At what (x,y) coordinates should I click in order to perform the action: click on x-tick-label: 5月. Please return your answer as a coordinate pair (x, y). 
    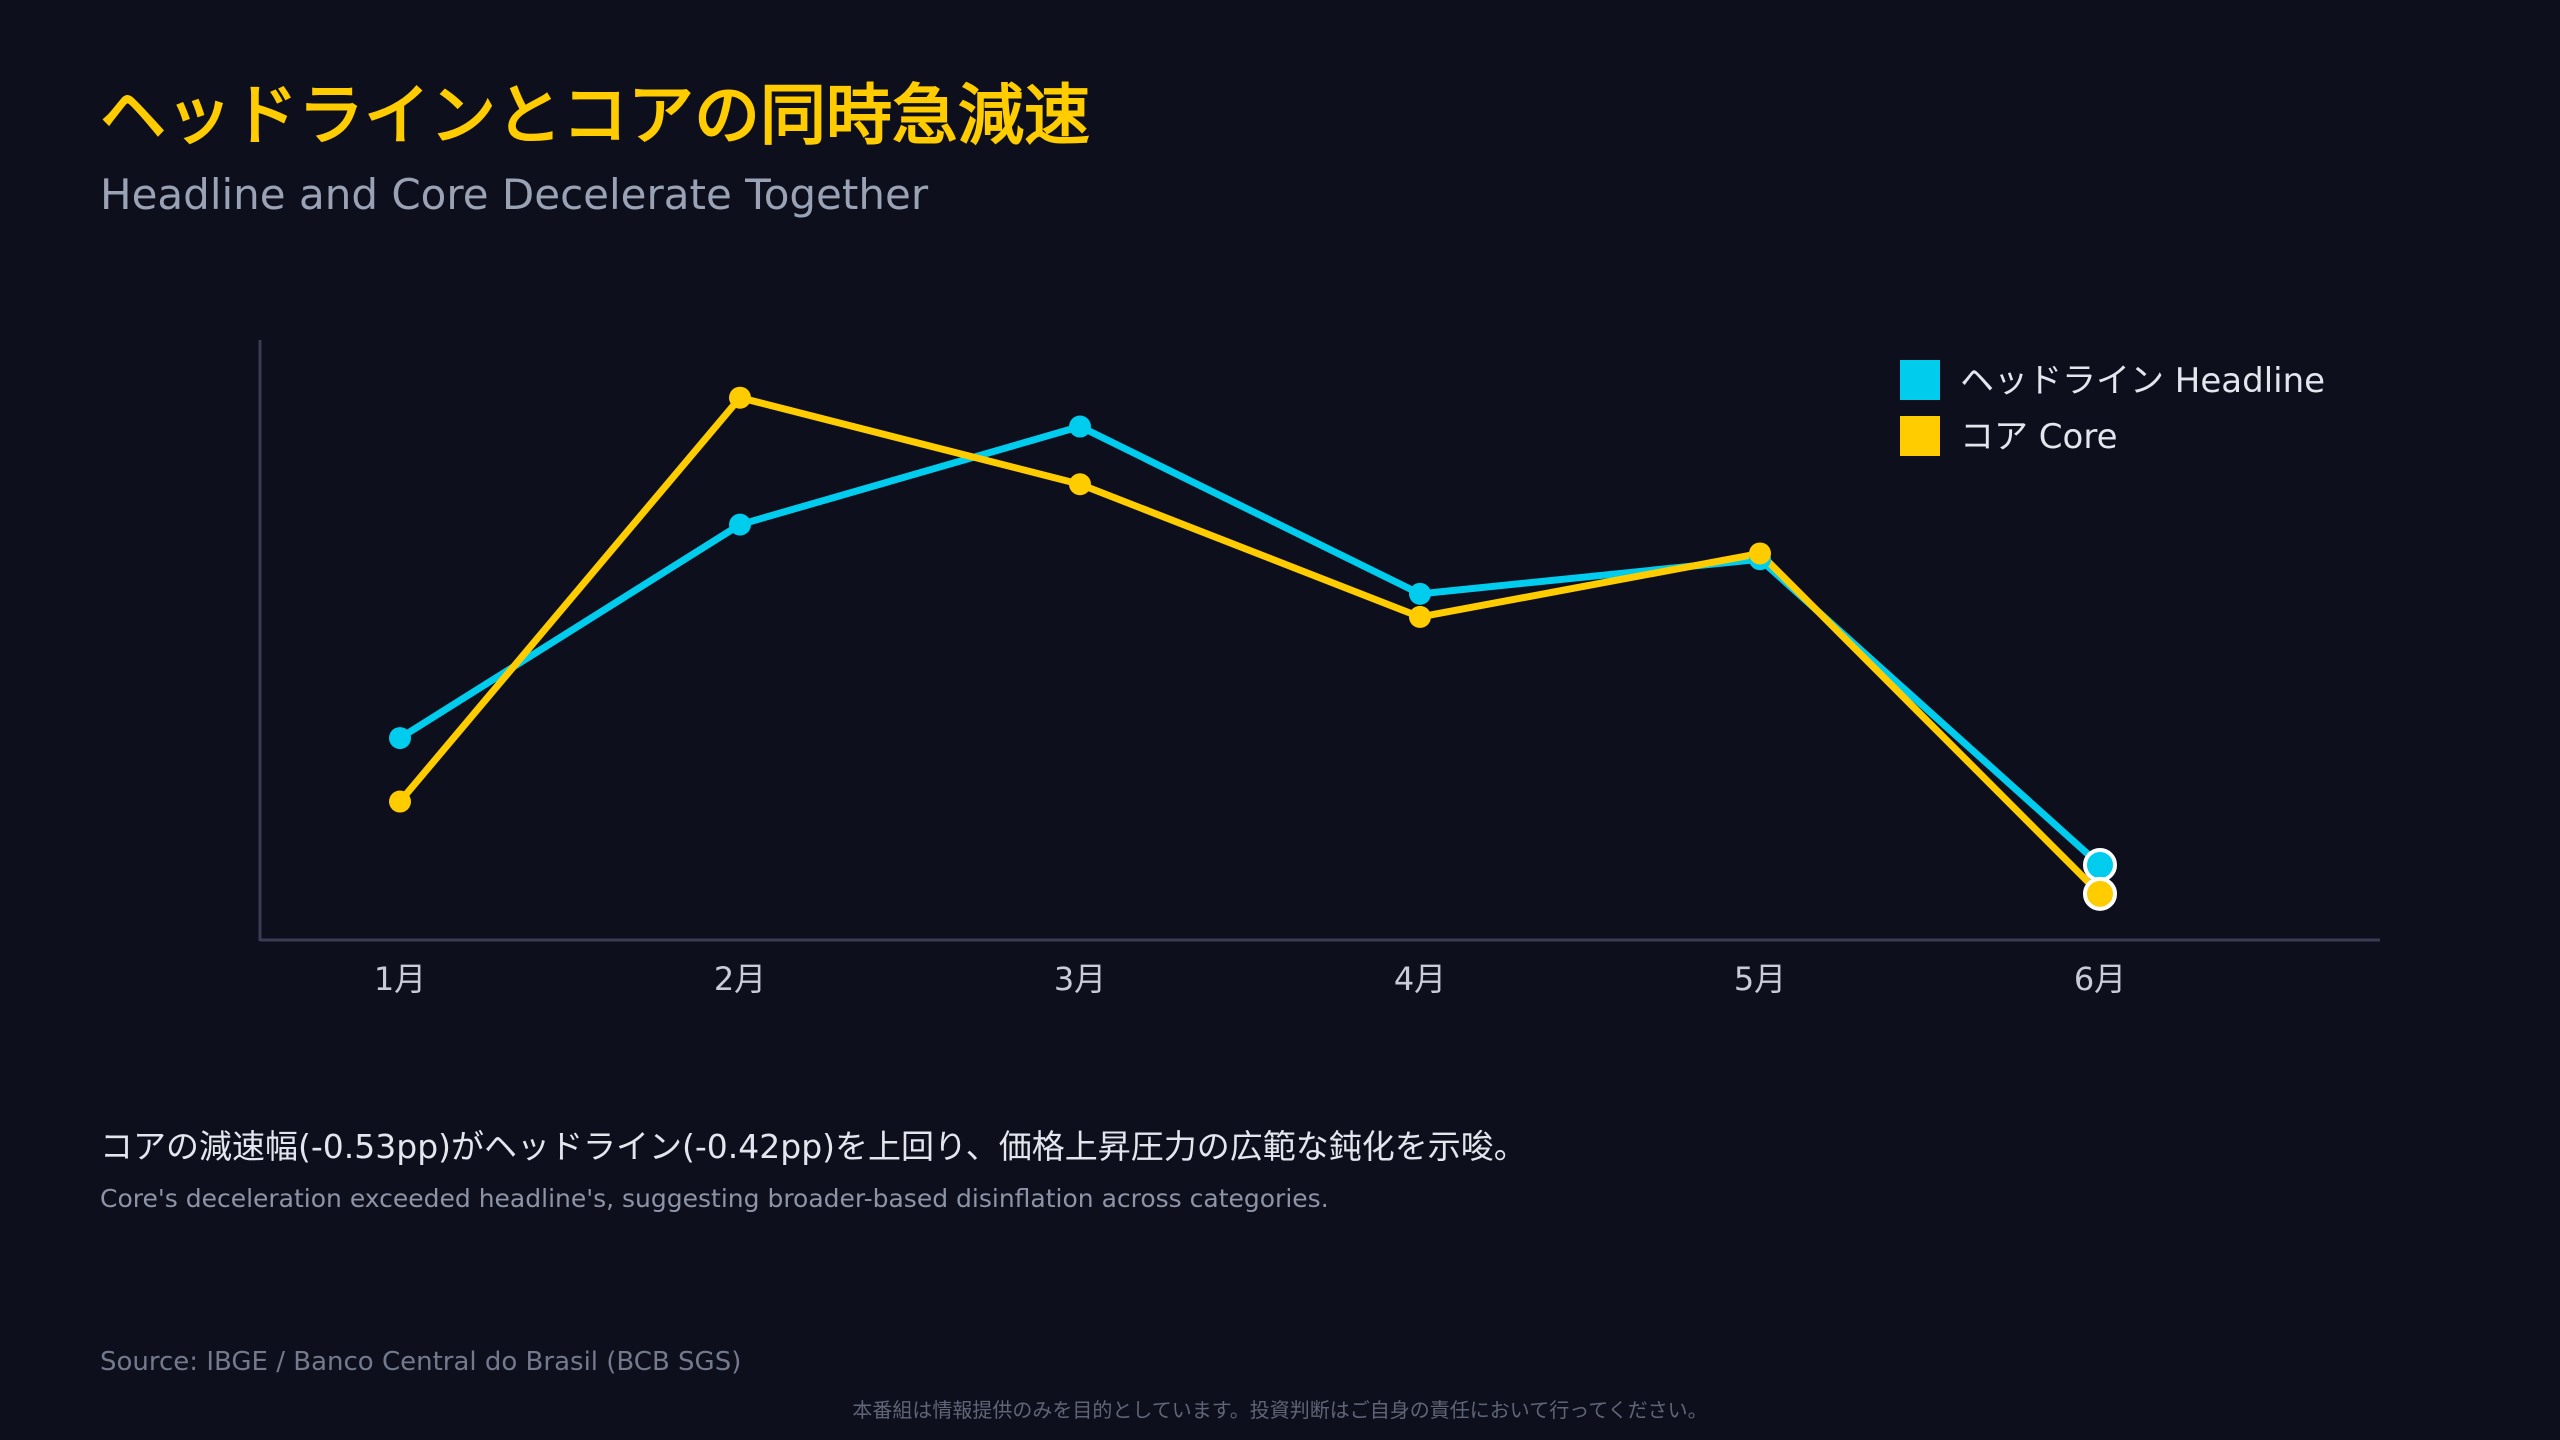
    Looking at the image, I should click on (1760, 979).